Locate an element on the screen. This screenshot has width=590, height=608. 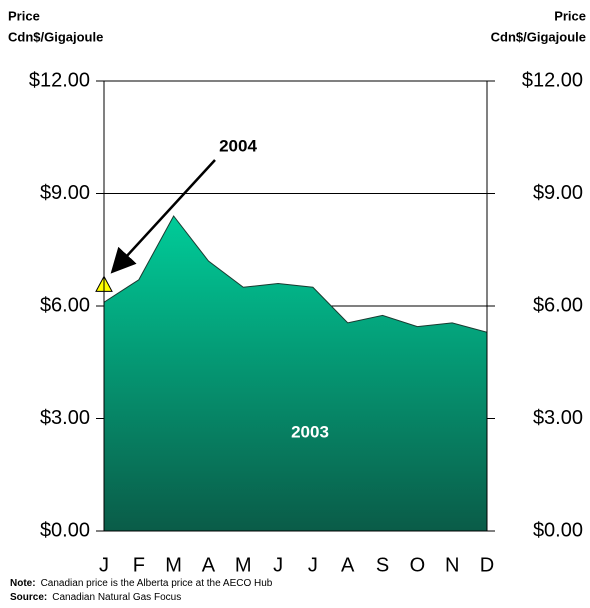
annotation: 2003 is located at coordinates (310, 431).